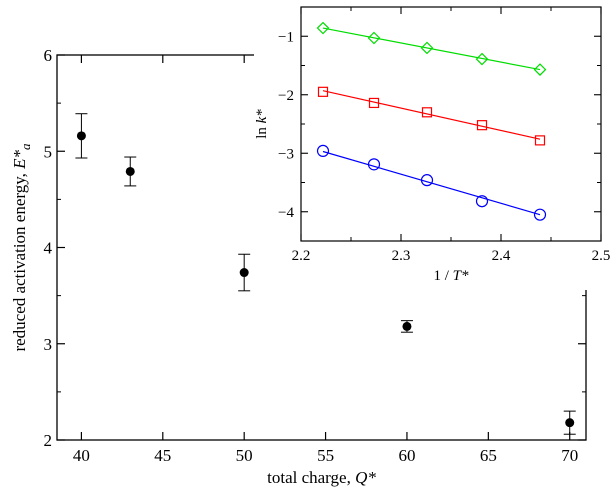 The height and width of the screenshot is (491, 613). I want to click on inset-x-tick-label: 2.3, so click(401, 256).